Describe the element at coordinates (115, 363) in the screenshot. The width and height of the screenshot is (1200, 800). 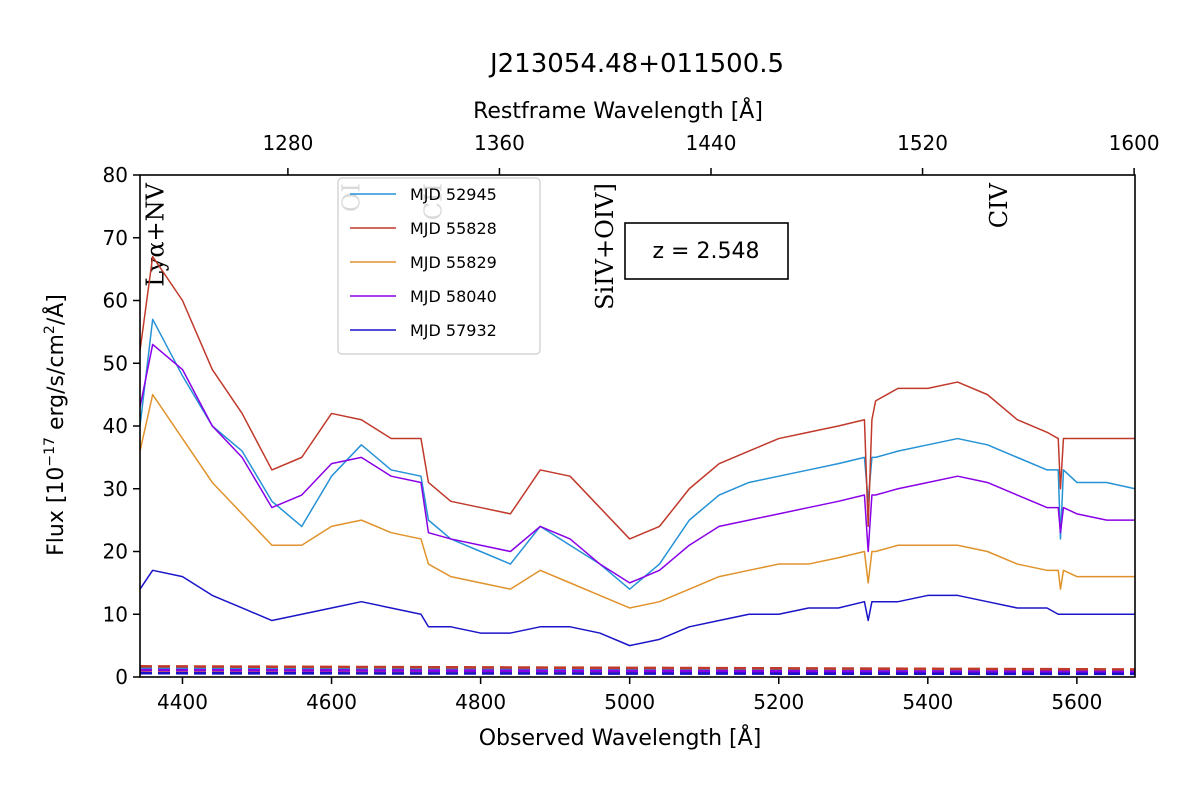
I see `y-tick-label: 50` at that location.